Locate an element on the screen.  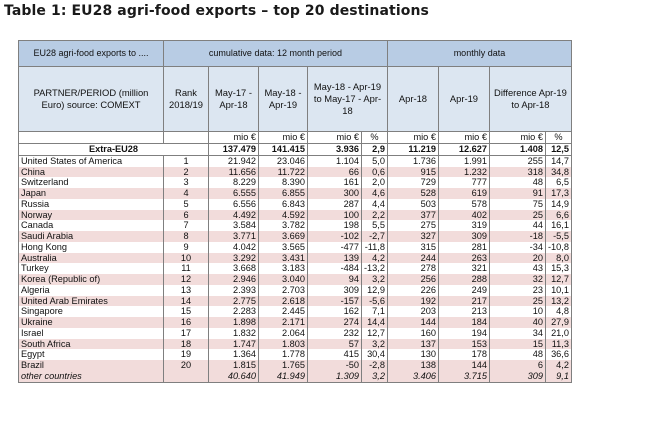
value-cell: 14,9 is located at coordinates (558, 204).